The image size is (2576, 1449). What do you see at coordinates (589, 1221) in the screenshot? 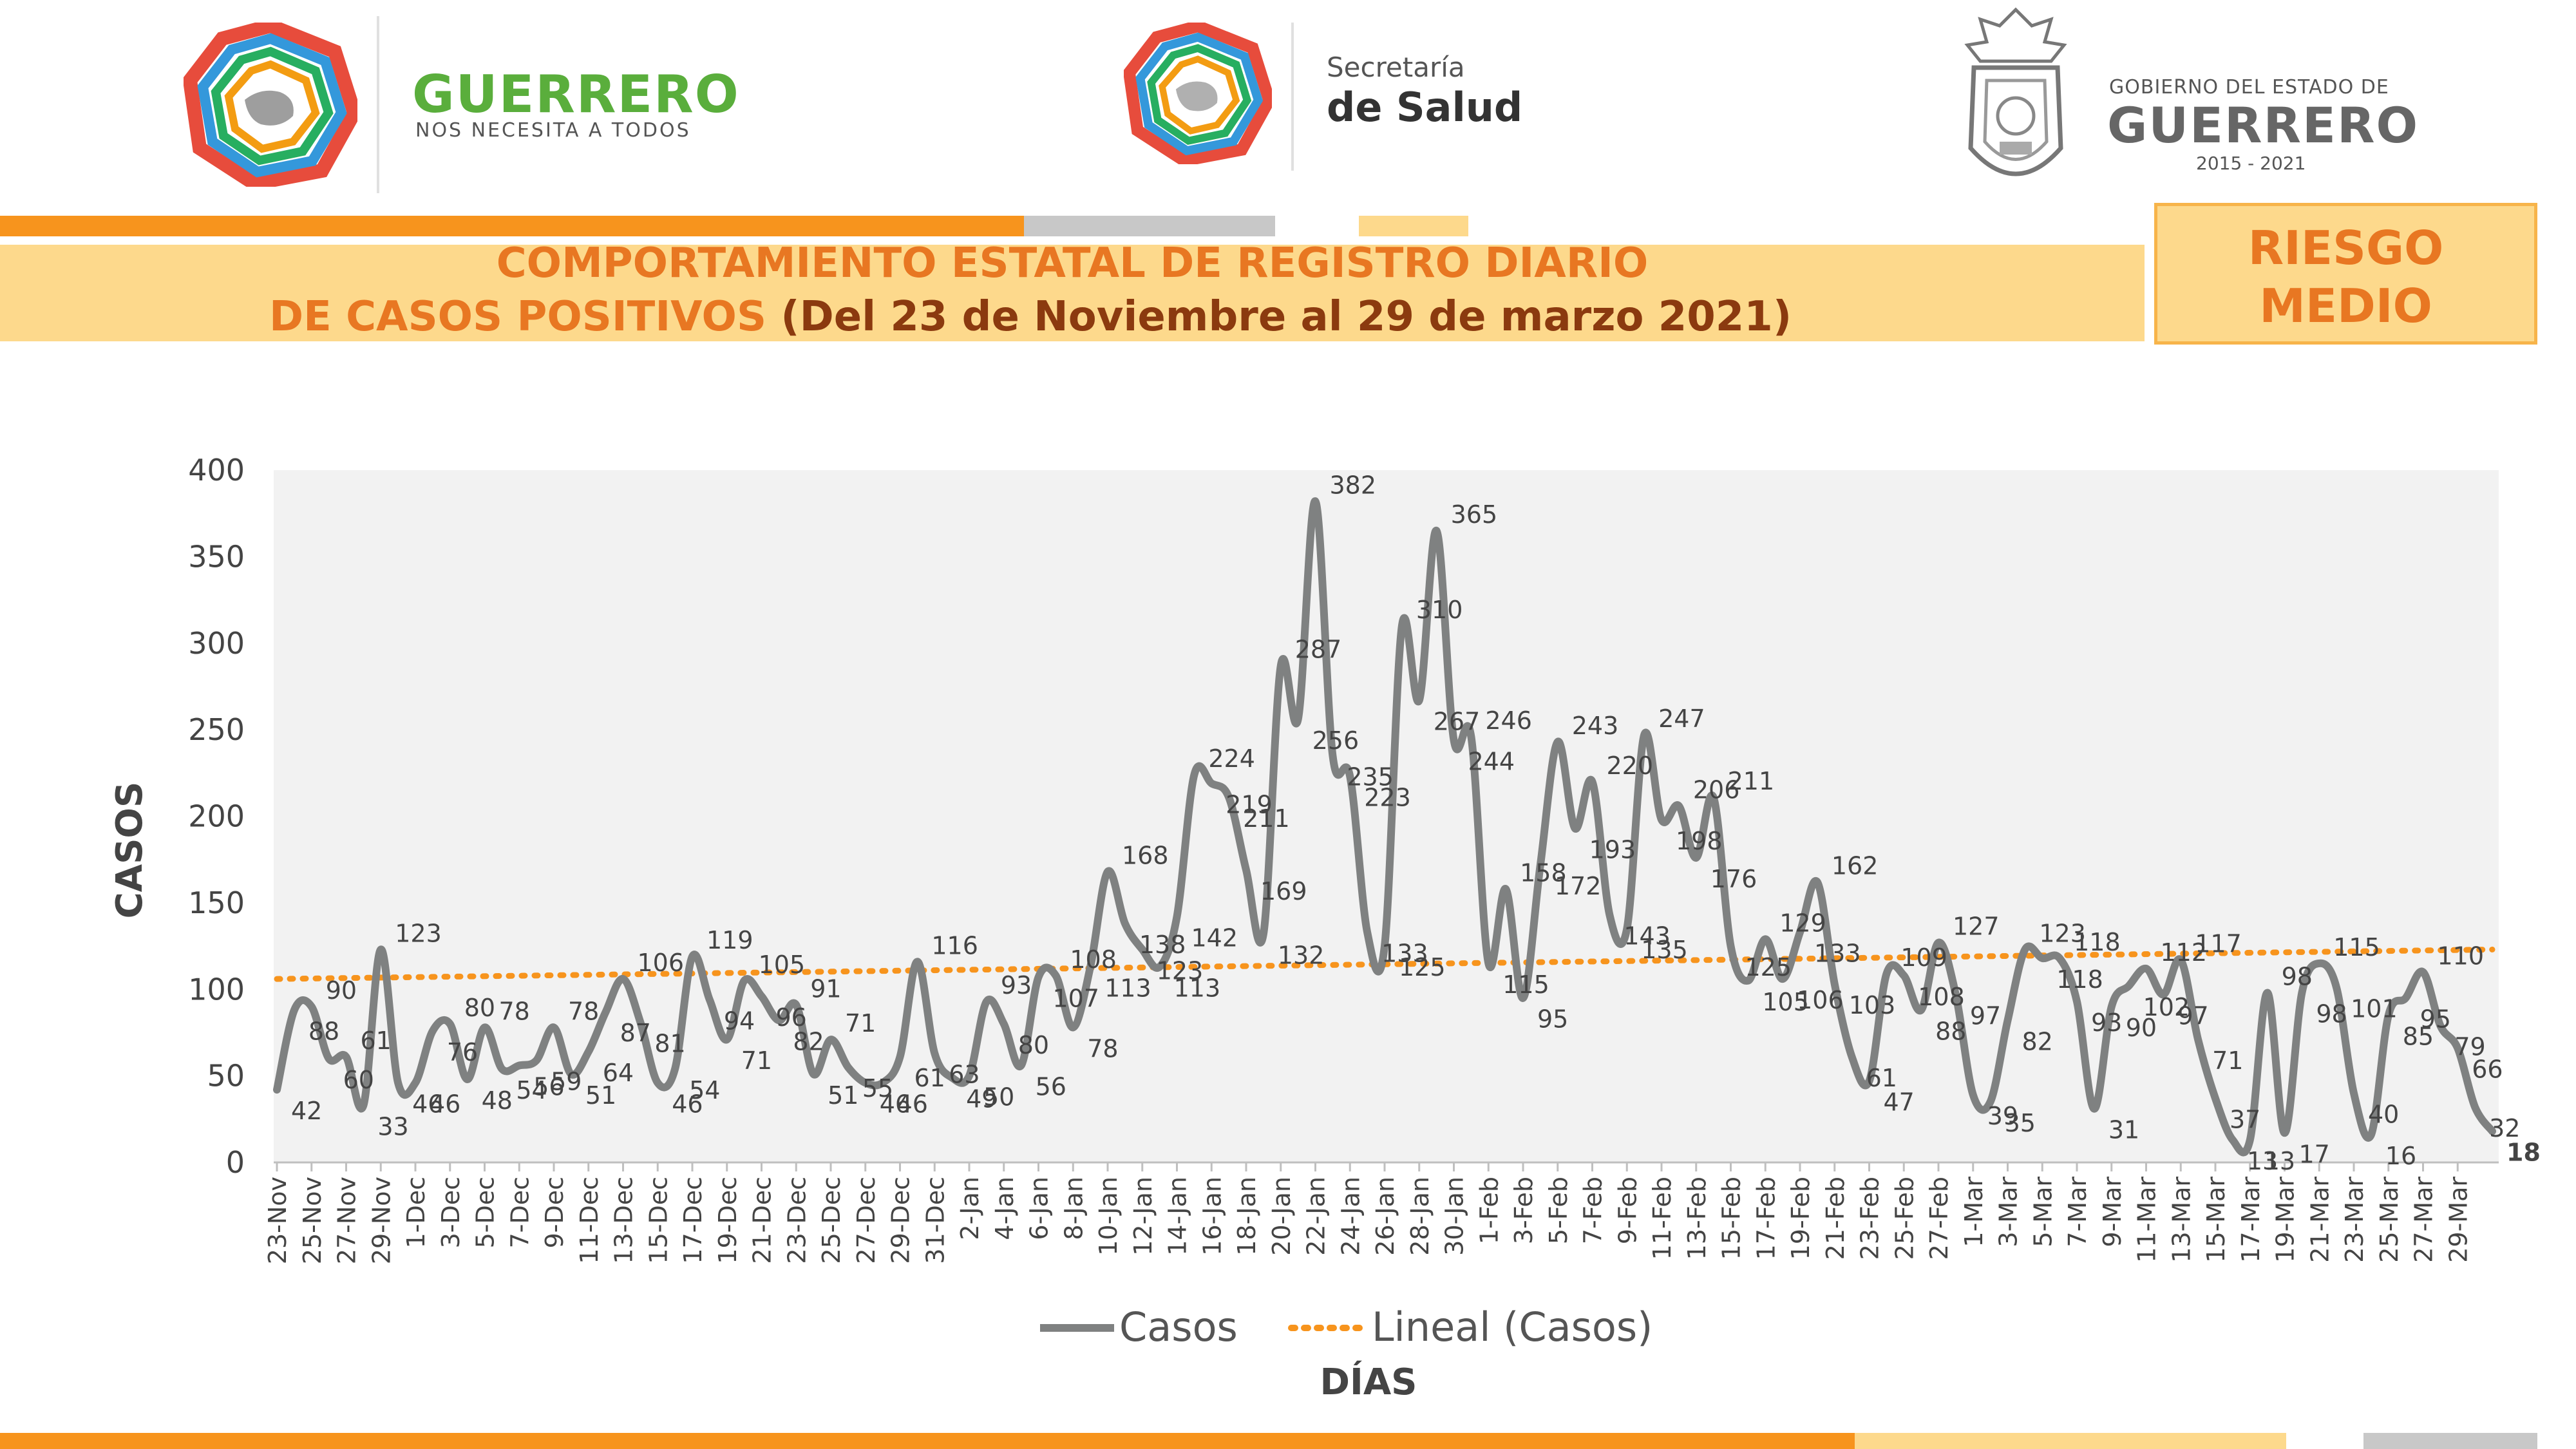
I see `x-tick-label: 11-Dec` at bounding box center [589, 1221].